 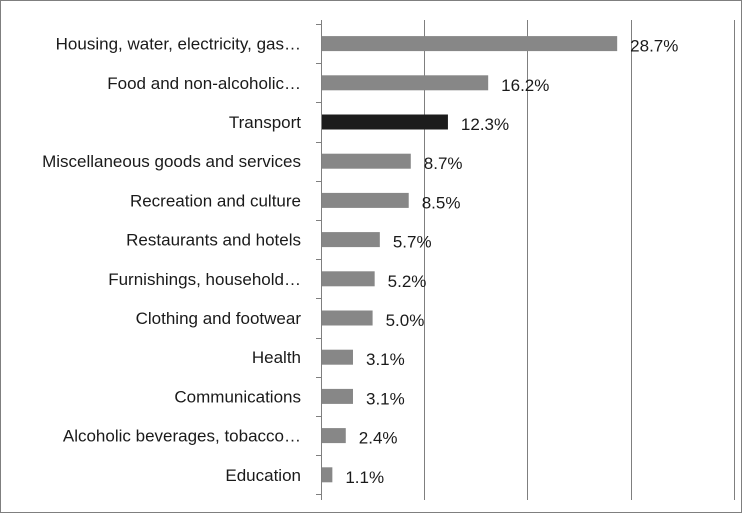 What do you see at coordinates (171, 161) in the screenshot?
I see `category-label: Miscellaneous goods and services` at bounding box center [171, 161].